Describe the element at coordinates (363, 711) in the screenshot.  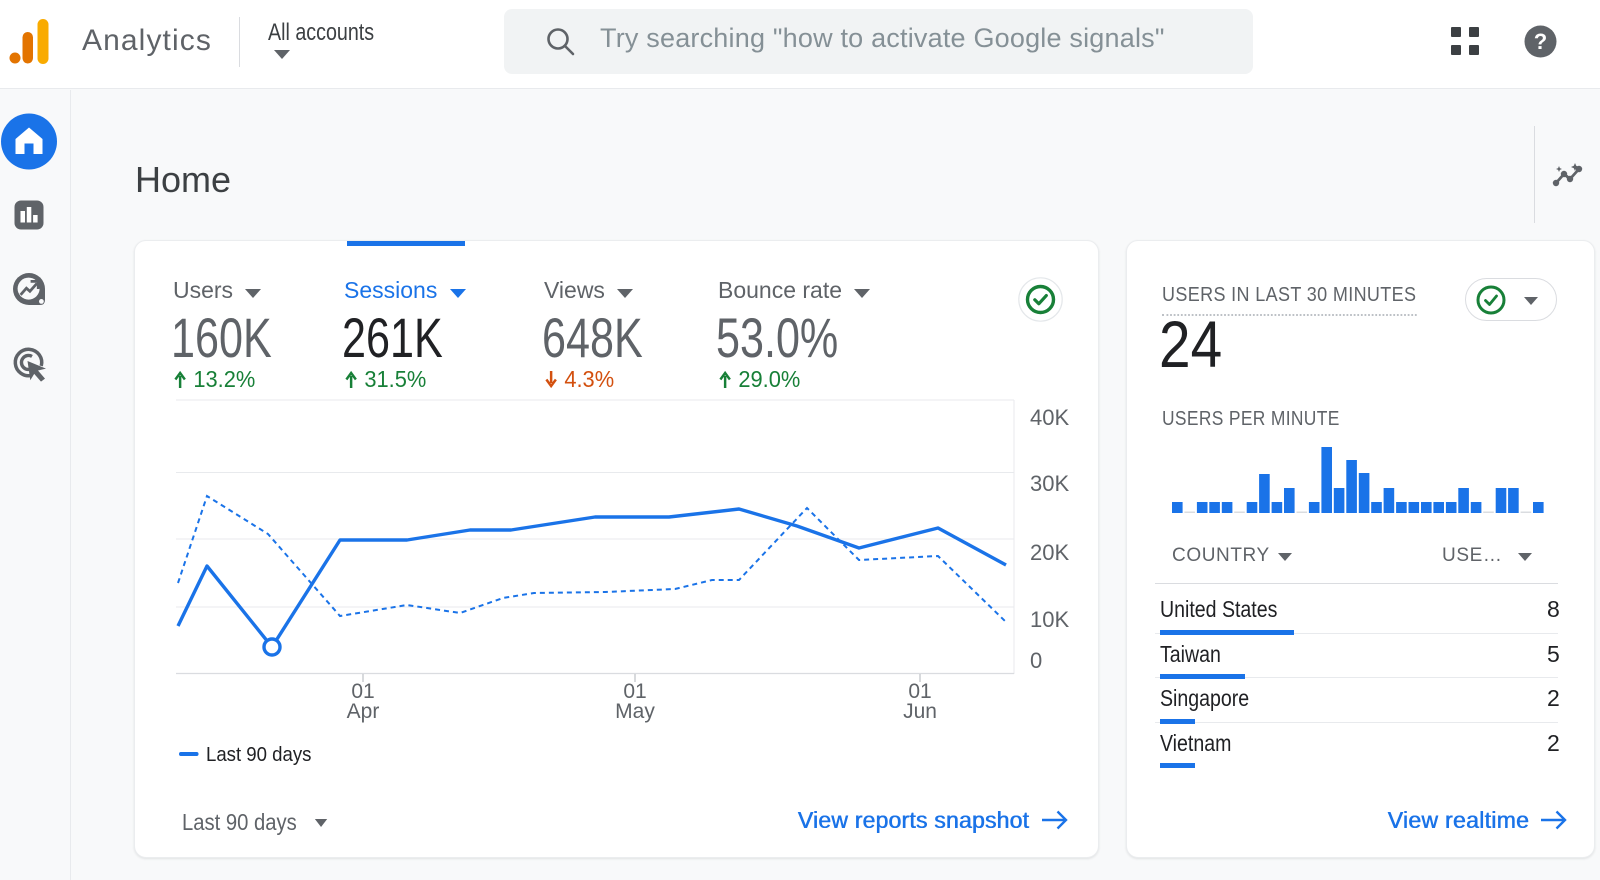
I see `svg-text: Apr` at that location.